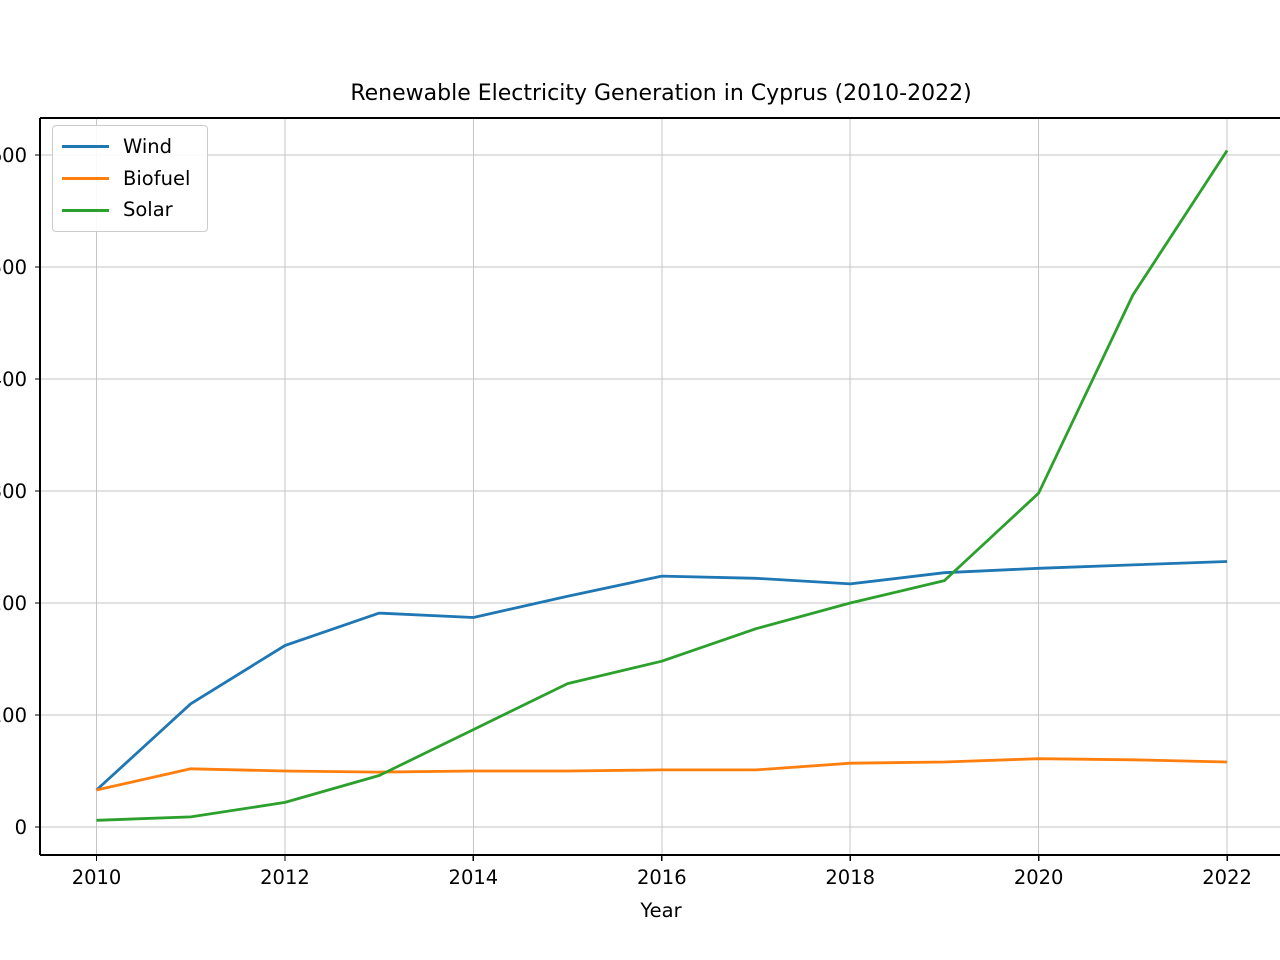 This screenshot has width=1280, height=960. Describe the element at coordinates (1039, 877) in the screenshot. I see `x-tick-label: 2020` at that location.